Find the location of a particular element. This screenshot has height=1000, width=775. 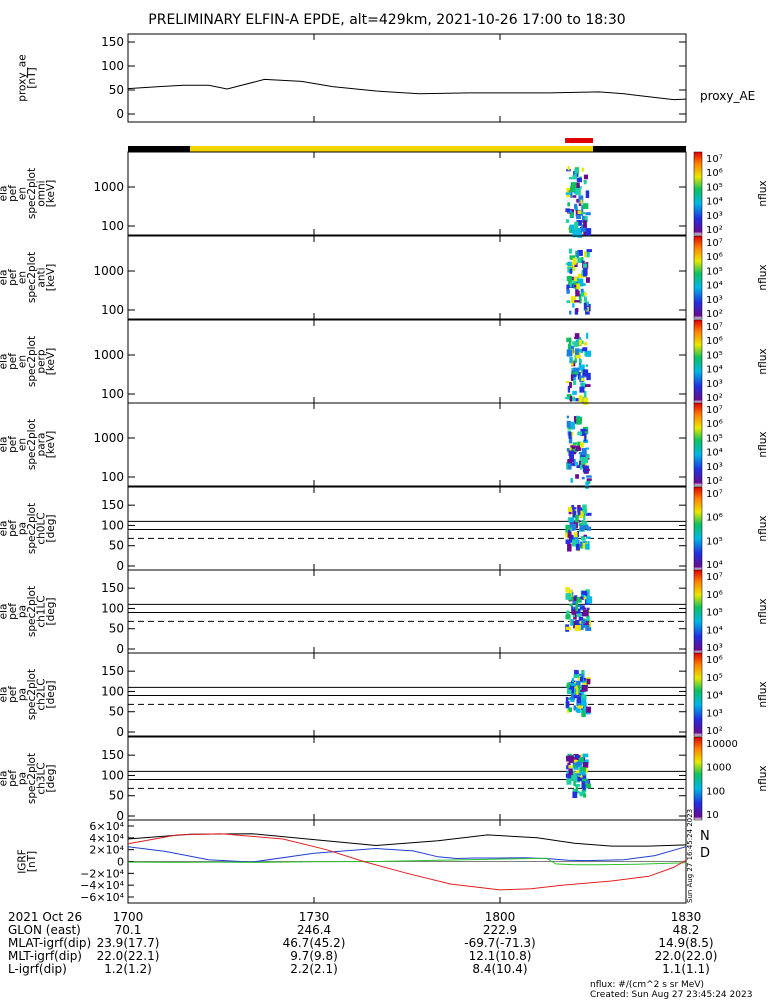

info-row-4-value-2: 8.4(10.4) is located at coordinates (499, 969).